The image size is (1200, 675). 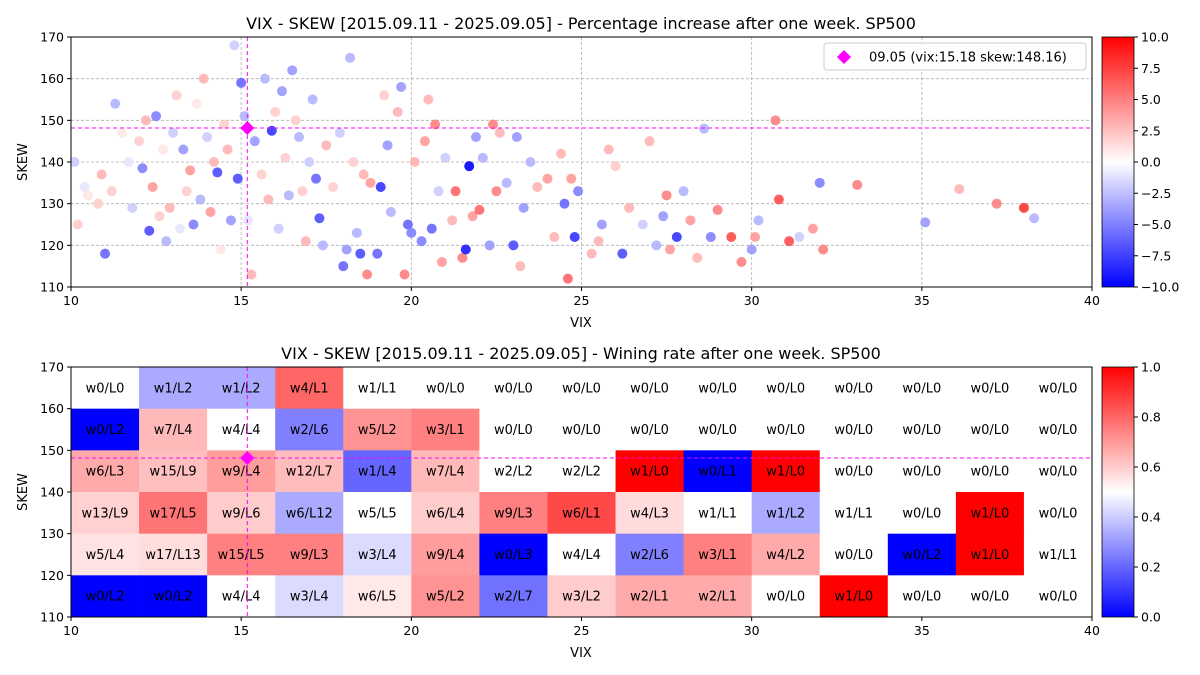 I want to click on heatmap-cell-label: w6/L5, so click(x=377, y=597).